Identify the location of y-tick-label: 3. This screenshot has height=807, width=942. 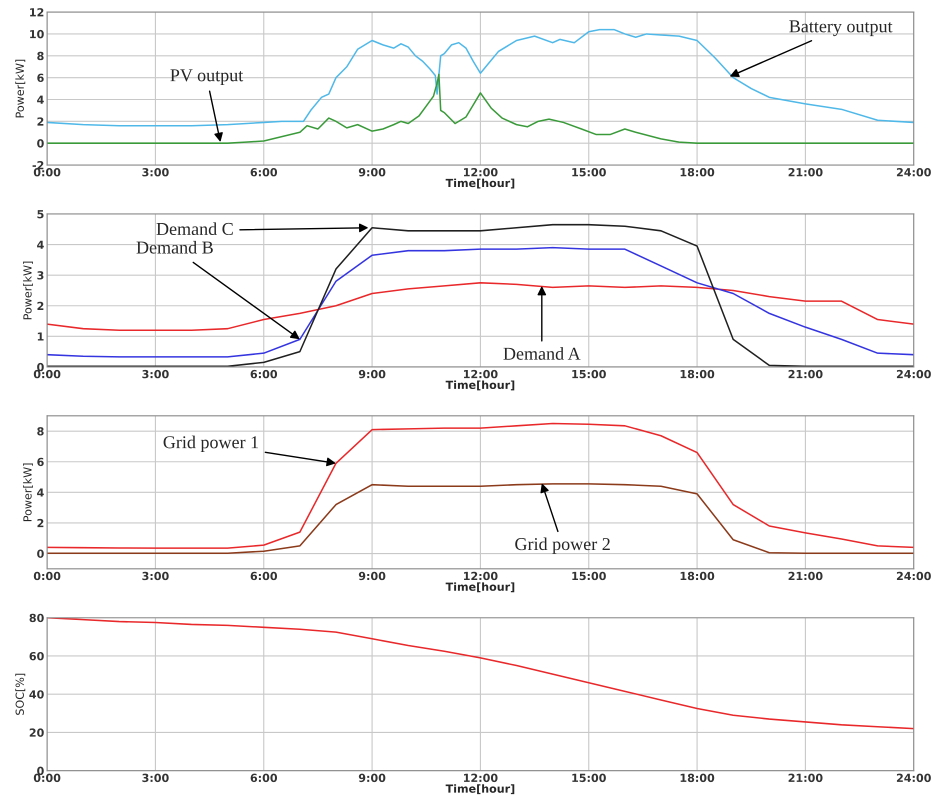
(40, 275).